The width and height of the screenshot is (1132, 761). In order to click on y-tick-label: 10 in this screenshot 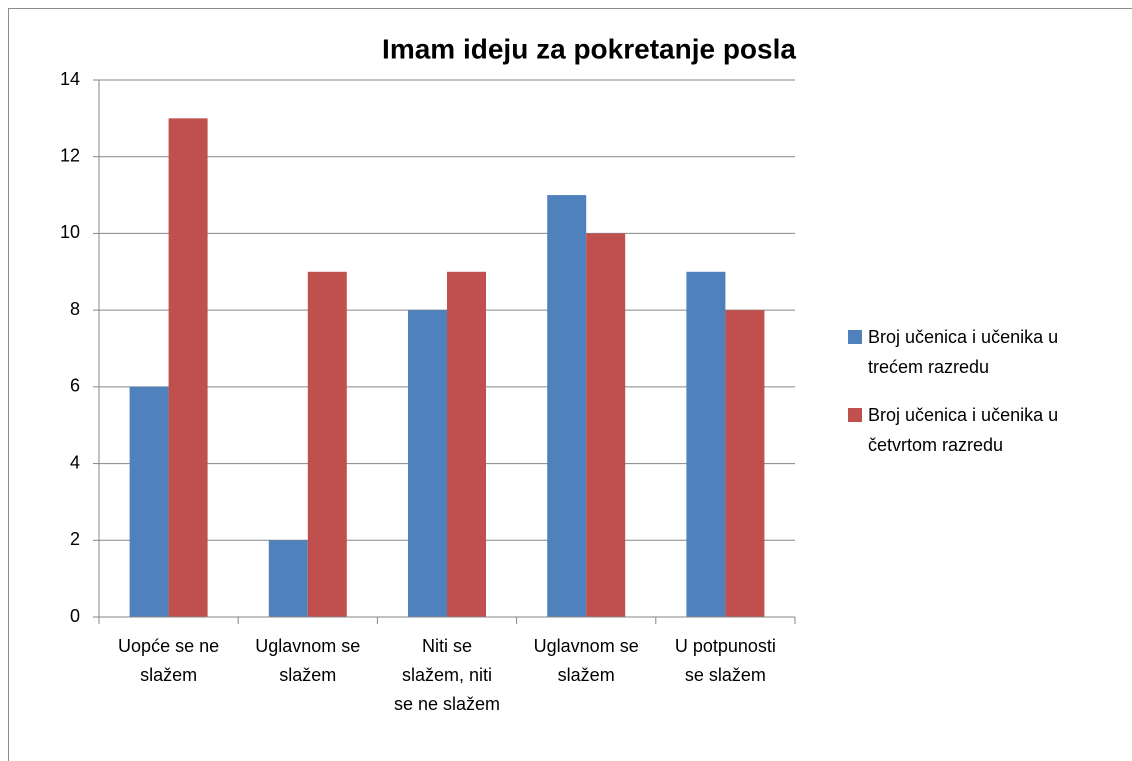, I will do `click(70, 232)`.